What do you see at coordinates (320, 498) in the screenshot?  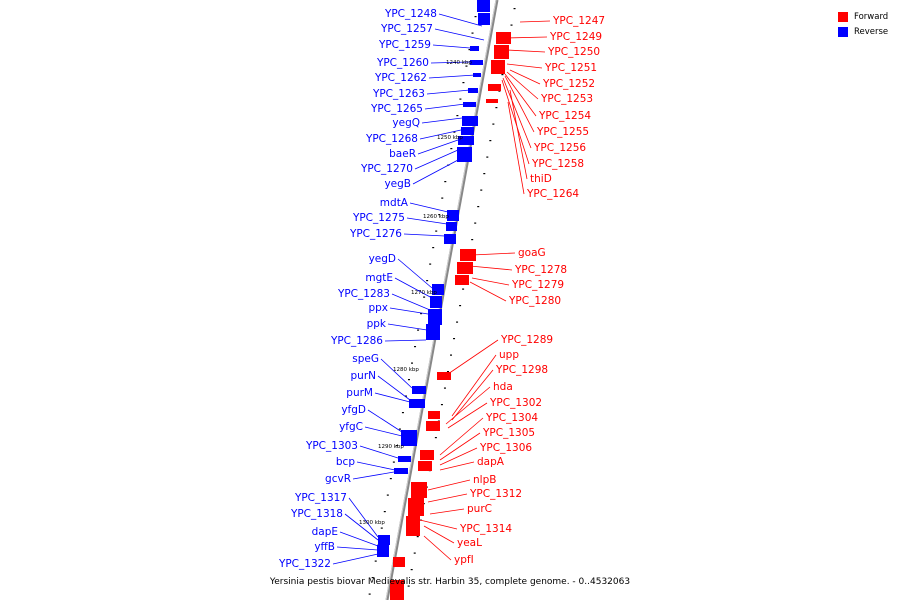 I see `gene-label-reverse: YPC_1317` at bounding box center [320, 498].